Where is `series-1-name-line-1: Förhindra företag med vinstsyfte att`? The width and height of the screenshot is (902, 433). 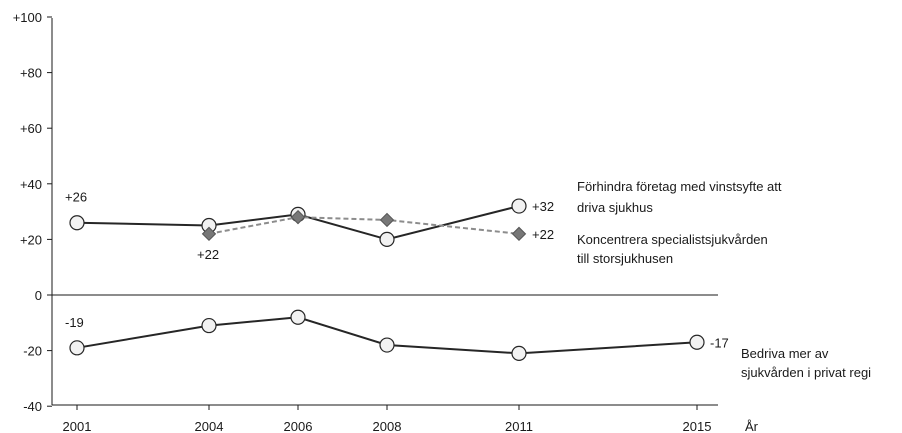
series-1-name-line-1: Förhindra företag med vinstsyfte att is located at coordinates (679, 186).